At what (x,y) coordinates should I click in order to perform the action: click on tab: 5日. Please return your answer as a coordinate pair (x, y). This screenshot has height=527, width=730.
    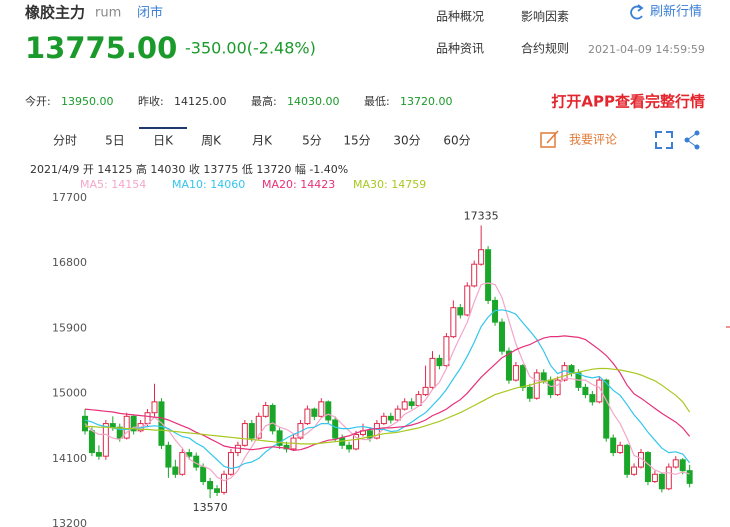
    Looking at the image, I should click on (115, 141).